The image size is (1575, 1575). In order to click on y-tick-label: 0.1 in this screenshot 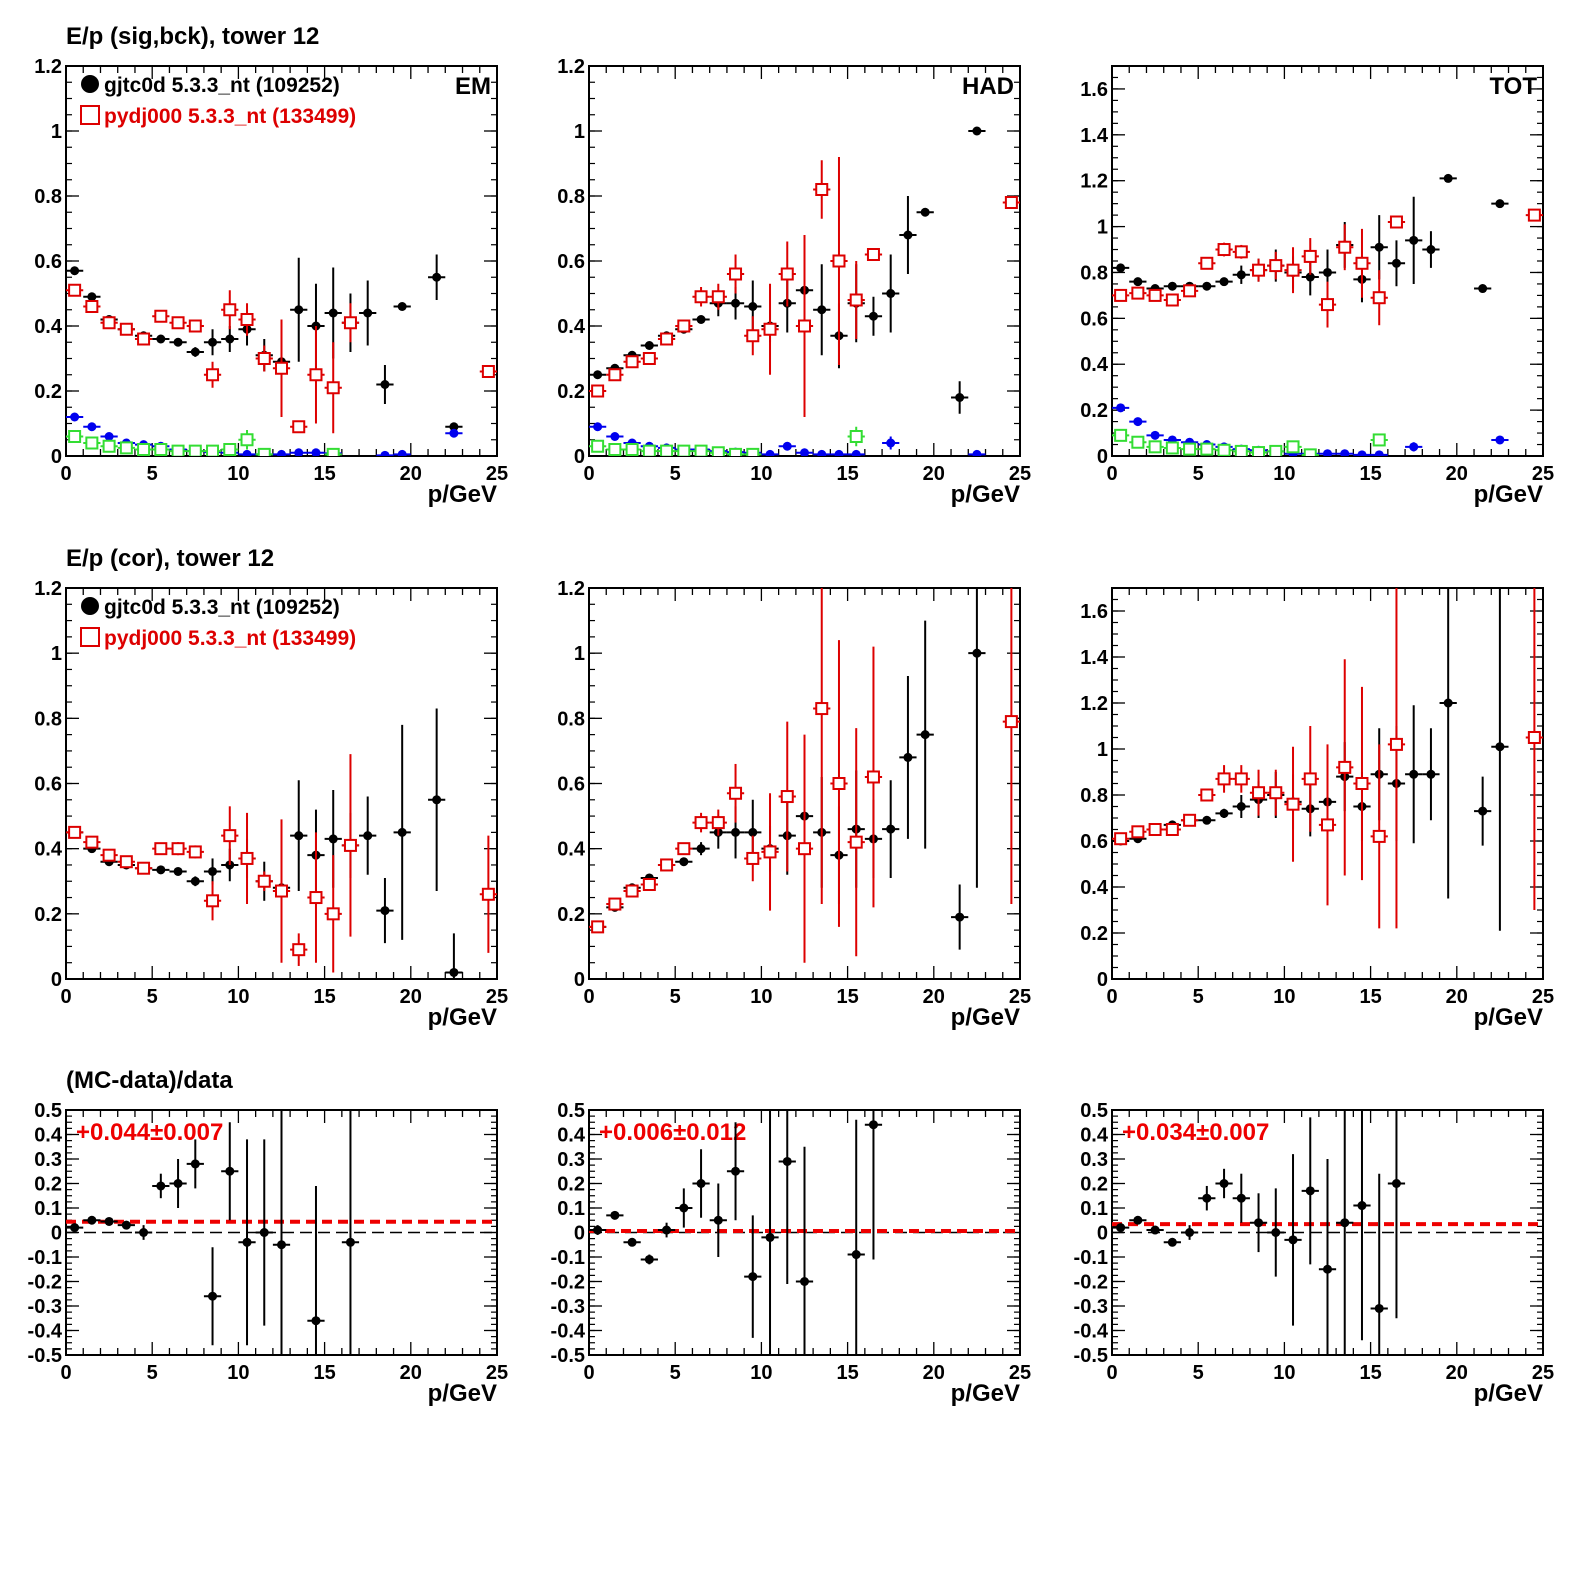, I will do `click(48, 1209)`.